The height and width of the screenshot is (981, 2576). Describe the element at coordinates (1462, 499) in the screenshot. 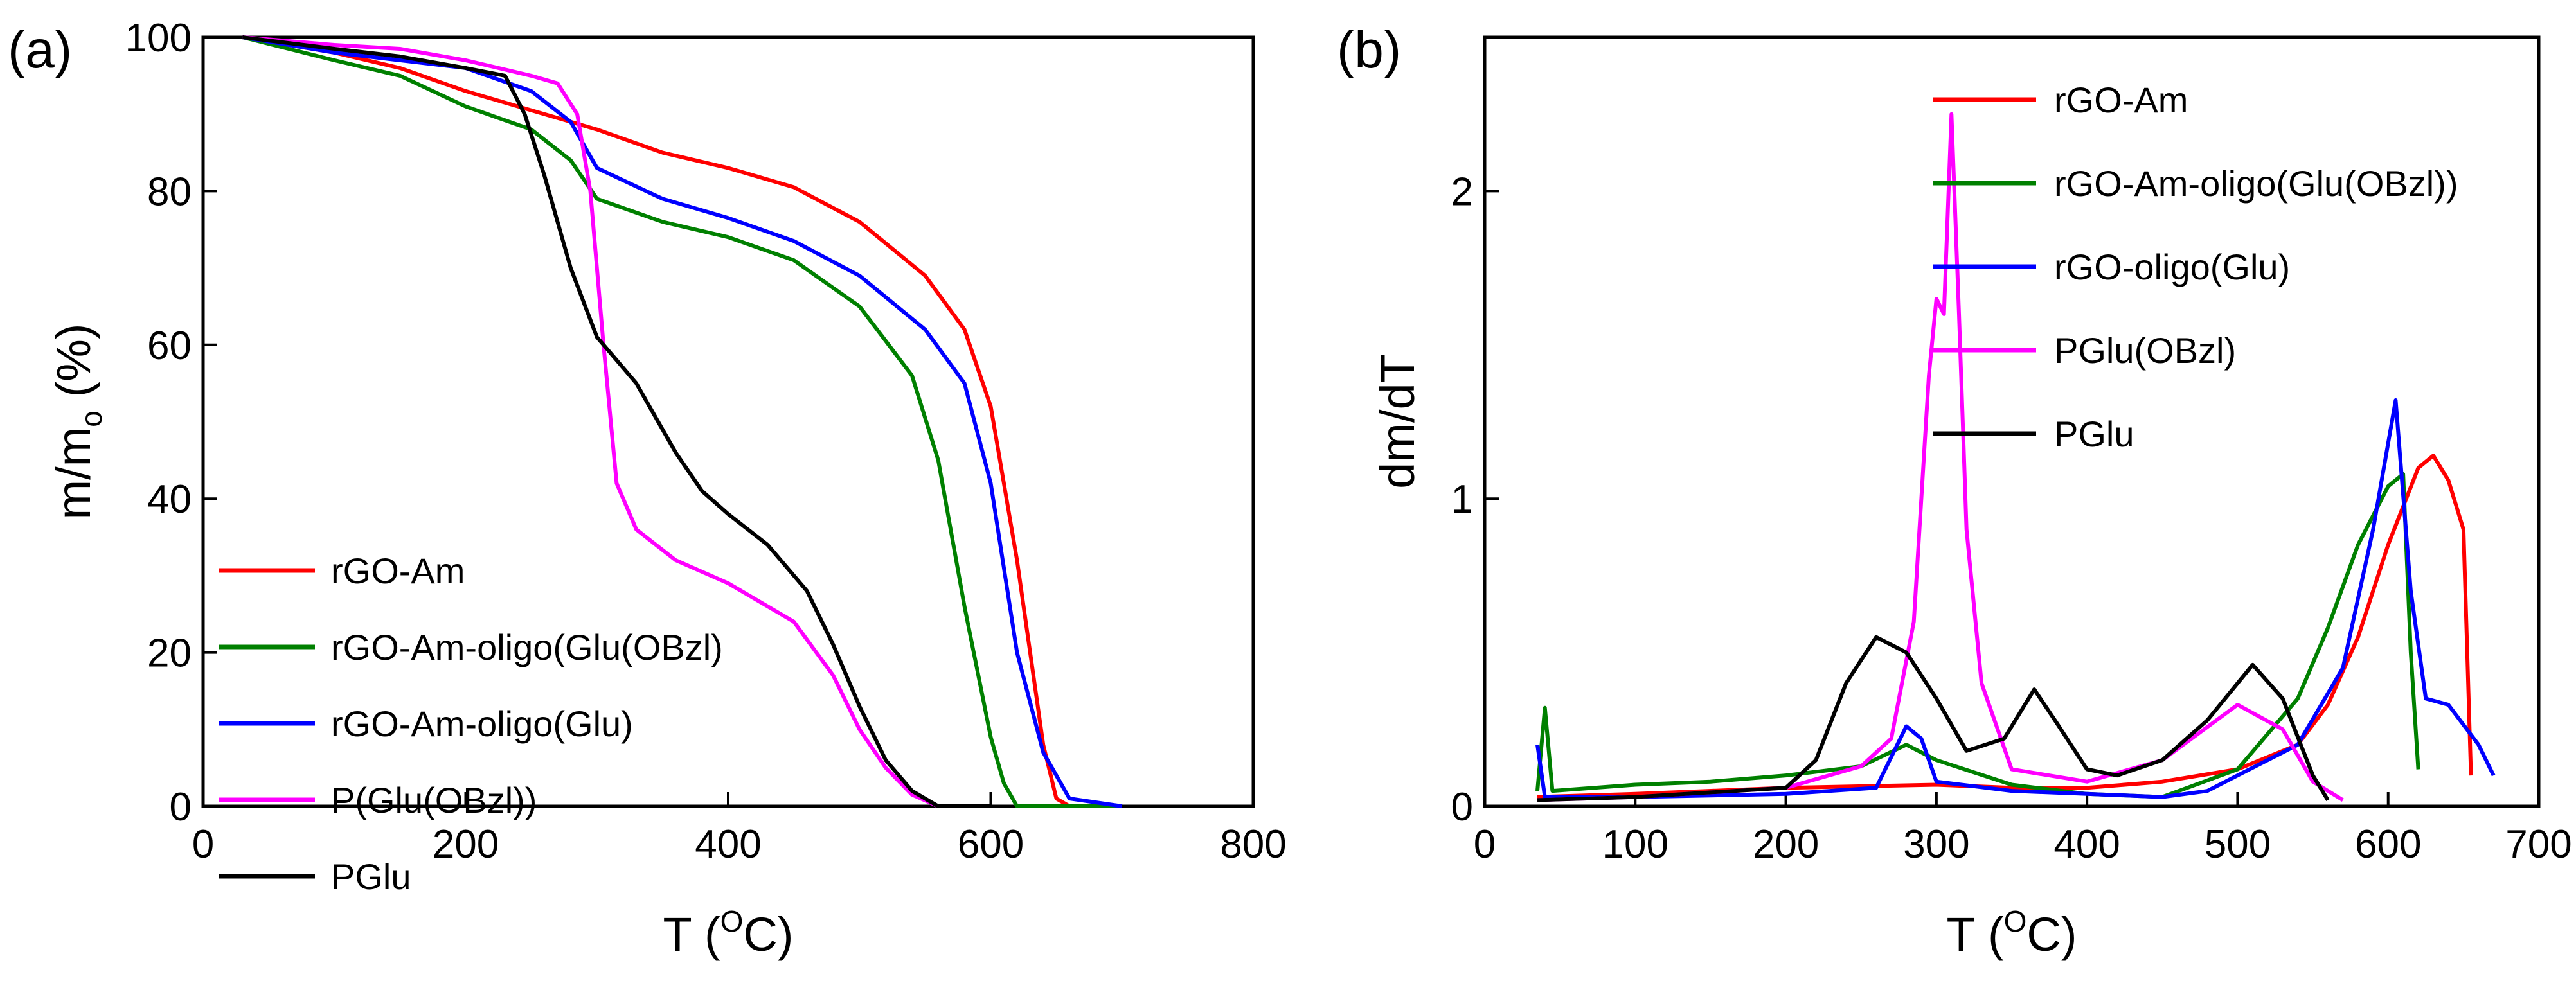

I see `panel-b-y-tick-label: 1` at that location.